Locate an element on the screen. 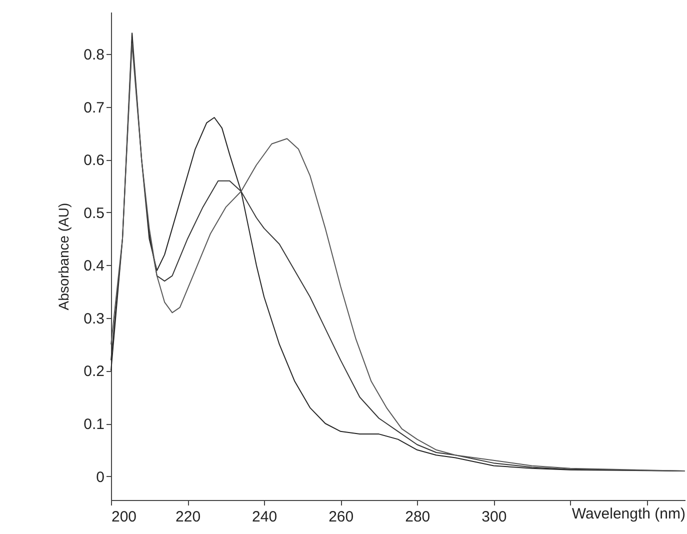 The image size is (687, 534). y-tick-label: 0.5 is located at coordinates (94, 213).